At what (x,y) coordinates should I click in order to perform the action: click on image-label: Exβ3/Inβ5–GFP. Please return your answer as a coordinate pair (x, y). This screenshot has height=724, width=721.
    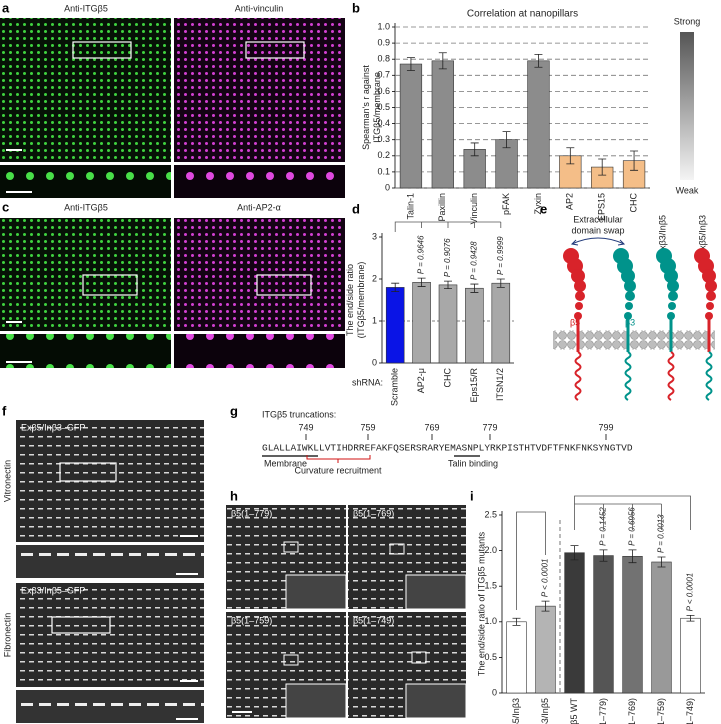
    Looking at the image, I should click on (53, 590).